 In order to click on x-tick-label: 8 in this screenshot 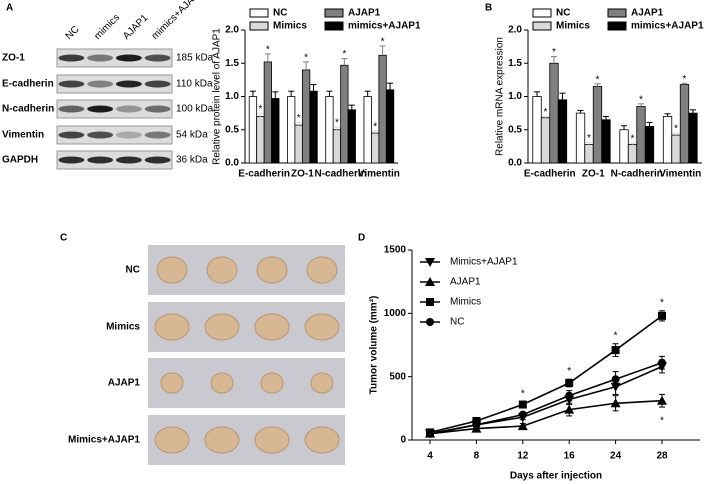, I will do `click(477, 456)`.